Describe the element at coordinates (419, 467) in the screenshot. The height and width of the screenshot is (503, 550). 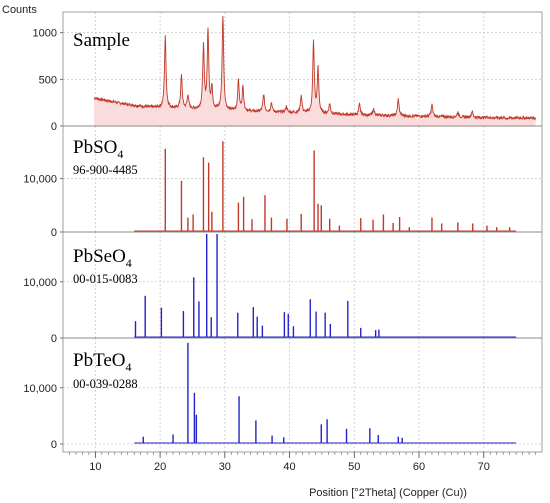
I see `x-tick-label: 60` at that location.